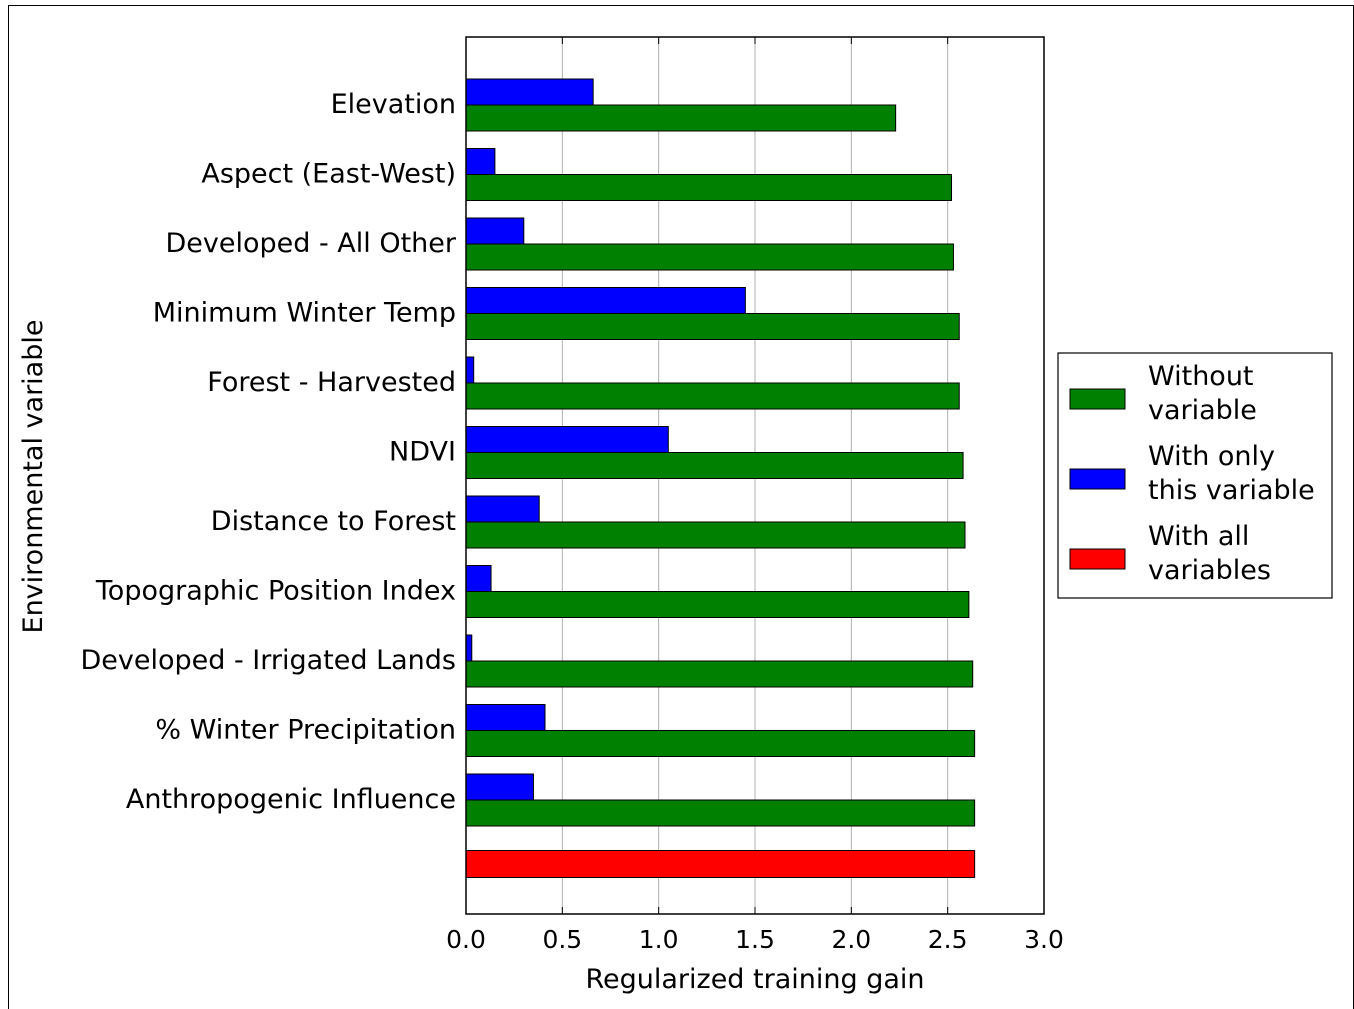 The image size is (1354, 1009). What do you see at coordinates (1202, 410) in the screenshot?
I see `legend-label: variable` at bounding box center [1202, 410].